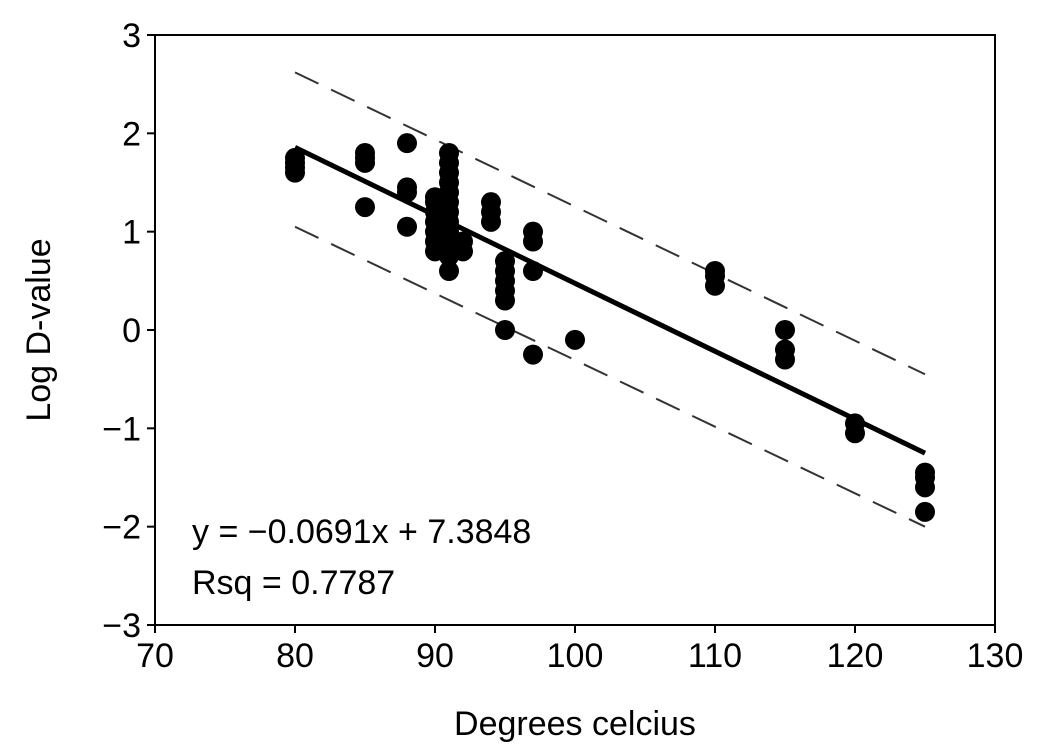 Image resolution: width=1042 pixels, height=746 pixels. I want to click on y-tick-label: 3, so click(131, 36).